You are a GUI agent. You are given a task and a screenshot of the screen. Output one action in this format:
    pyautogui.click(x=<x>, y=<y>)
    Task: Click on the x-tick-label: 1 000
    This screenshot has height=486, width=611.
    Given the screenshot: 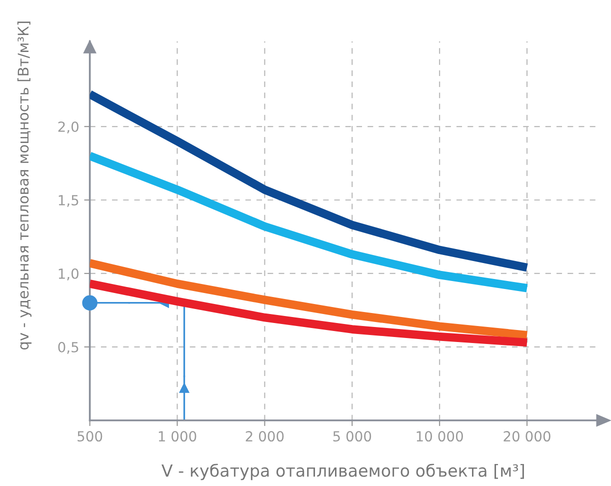 What is the action you would take?
    pyautogui.click(x=177, y=436)
    